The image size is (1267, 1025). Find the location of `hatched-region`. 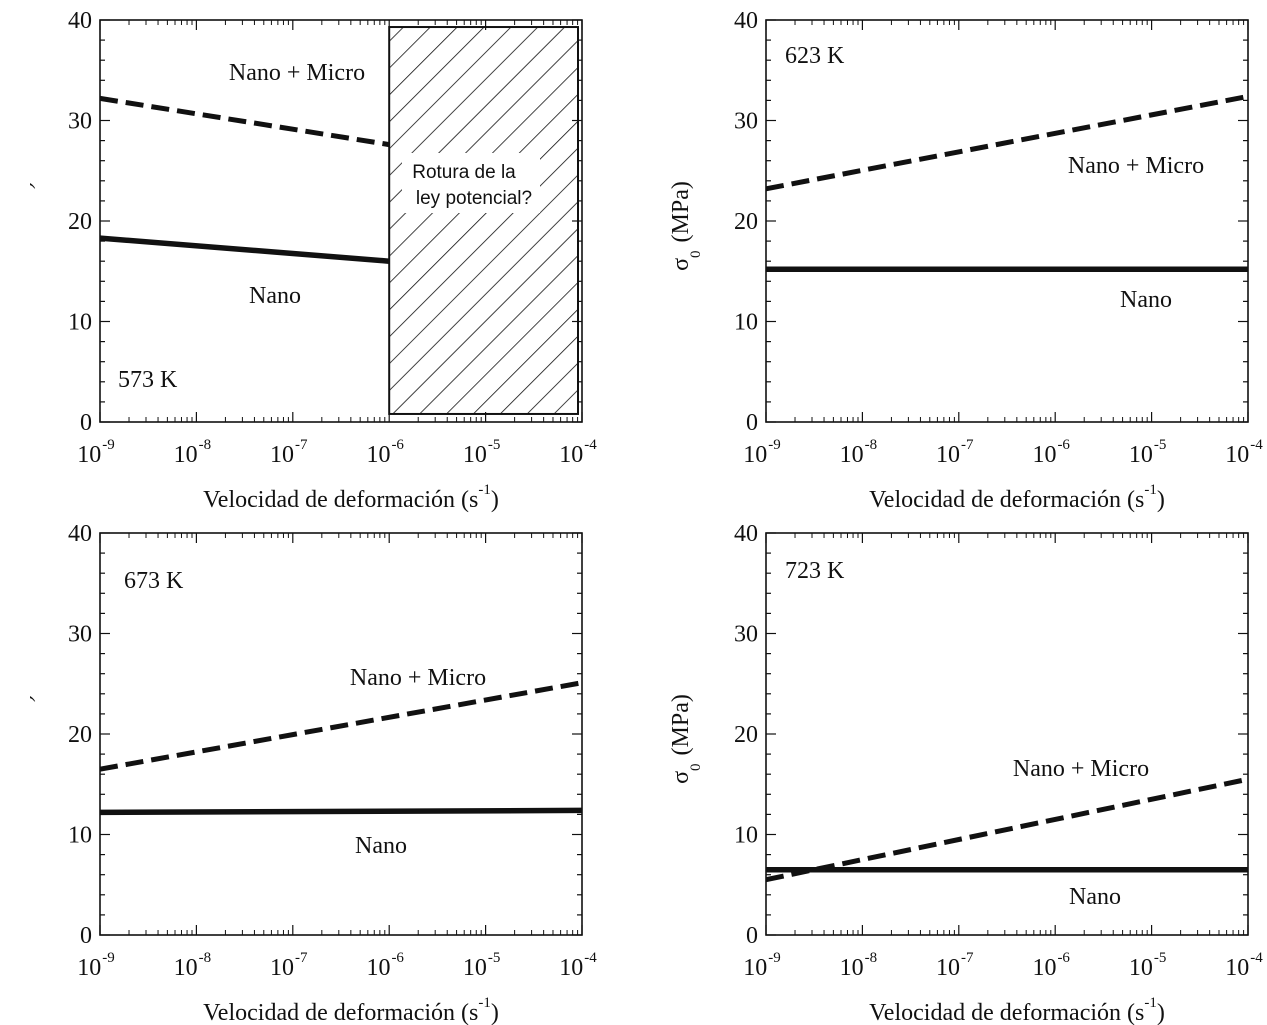

hatched-region is located at coordinates (484, 220).